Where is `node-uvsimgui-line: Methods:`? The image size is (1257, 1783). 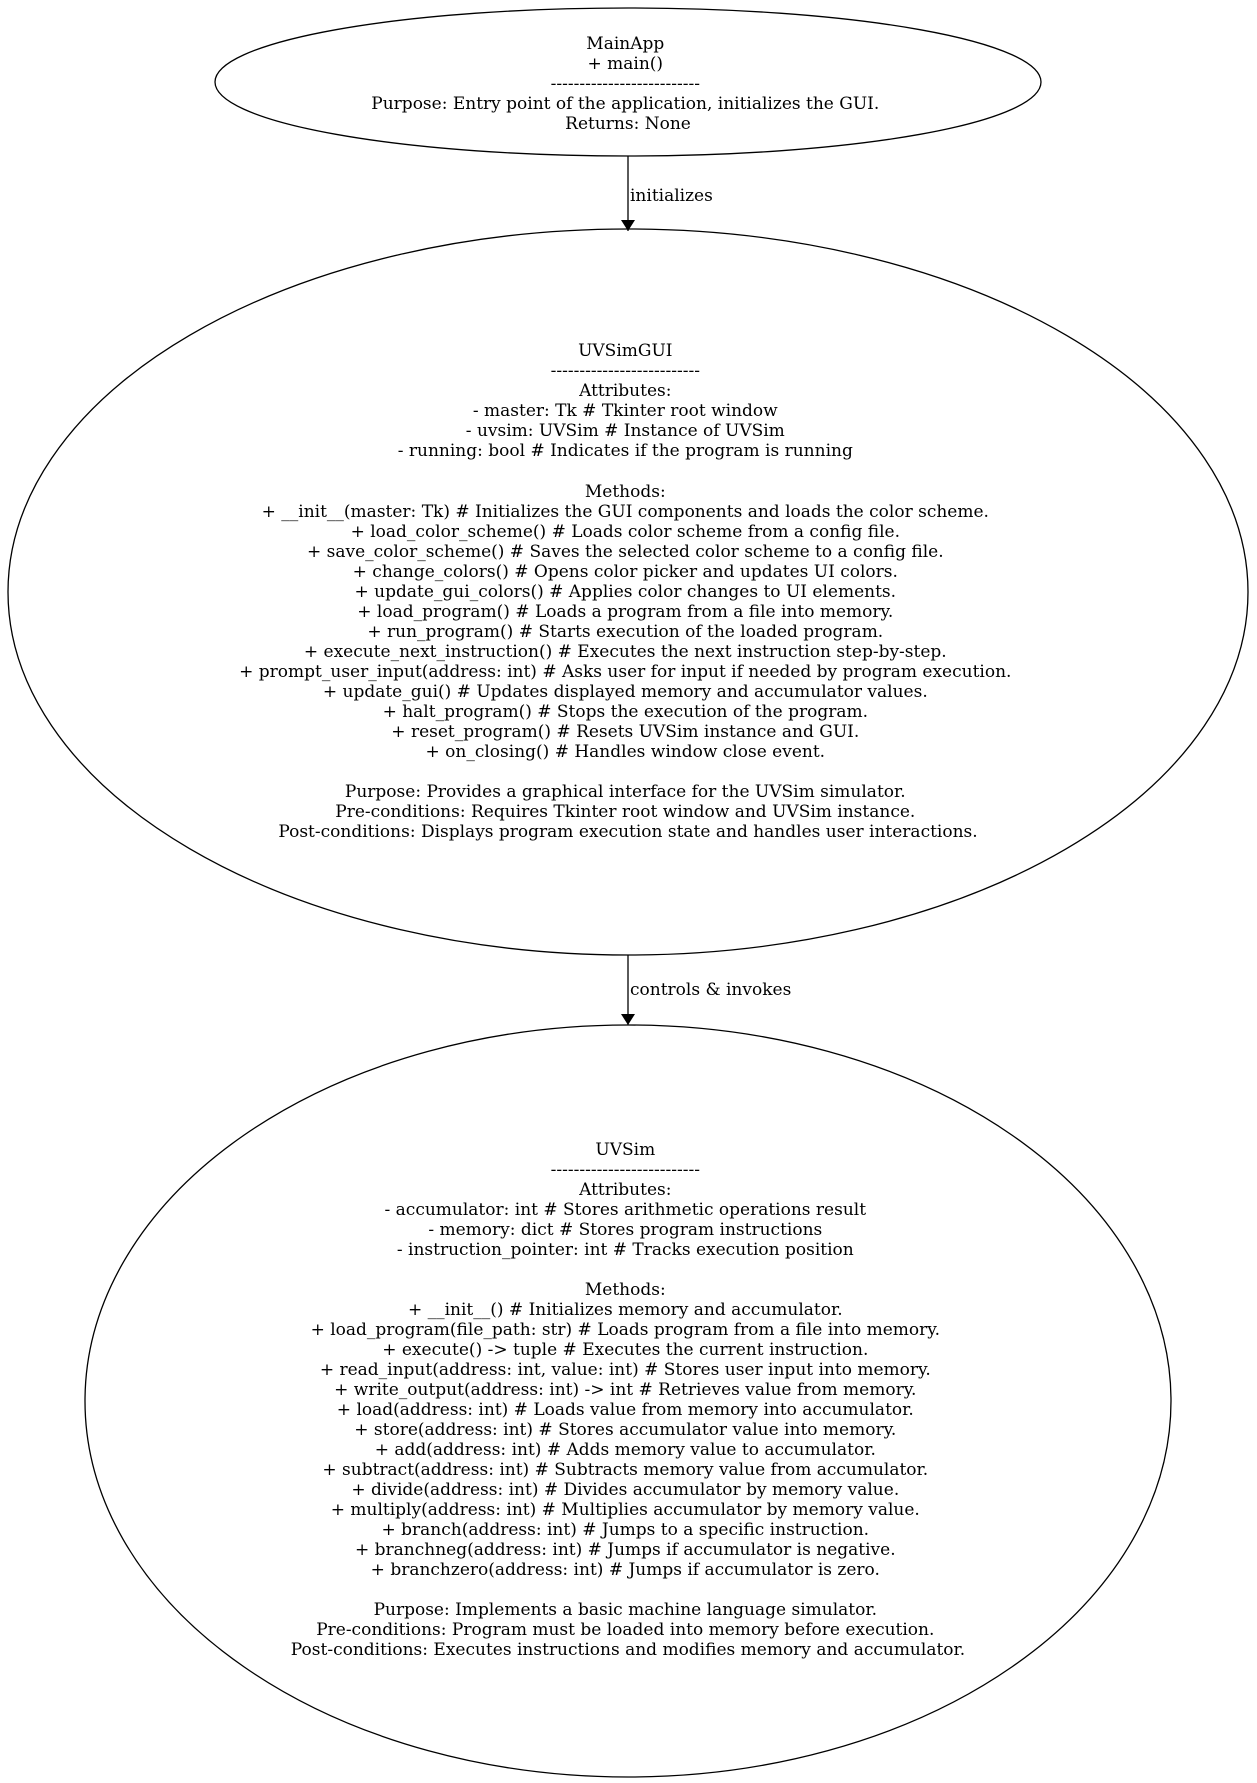 node-uvsimgui-line: Methods: is located at coordinates (625, 492).